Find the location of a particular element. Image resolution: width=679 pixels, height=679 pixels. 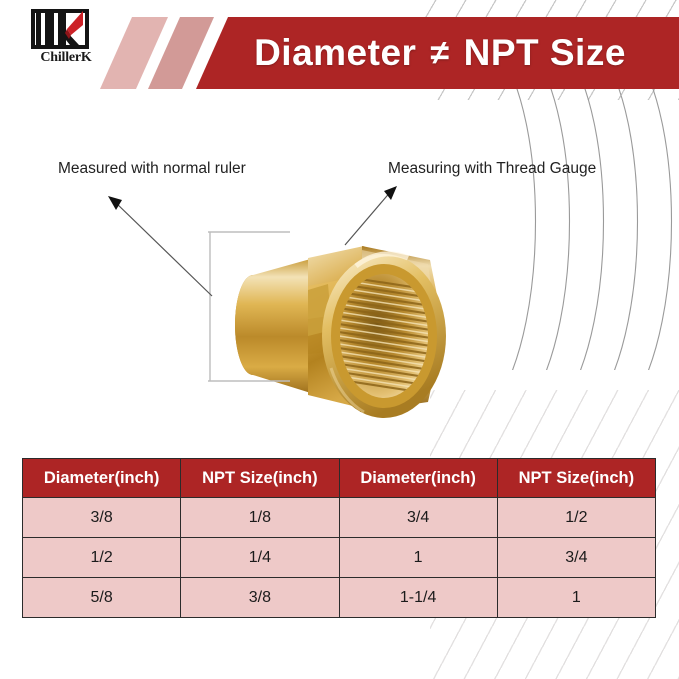

brand-name: ChillerK is located at coordinates (66, 57).